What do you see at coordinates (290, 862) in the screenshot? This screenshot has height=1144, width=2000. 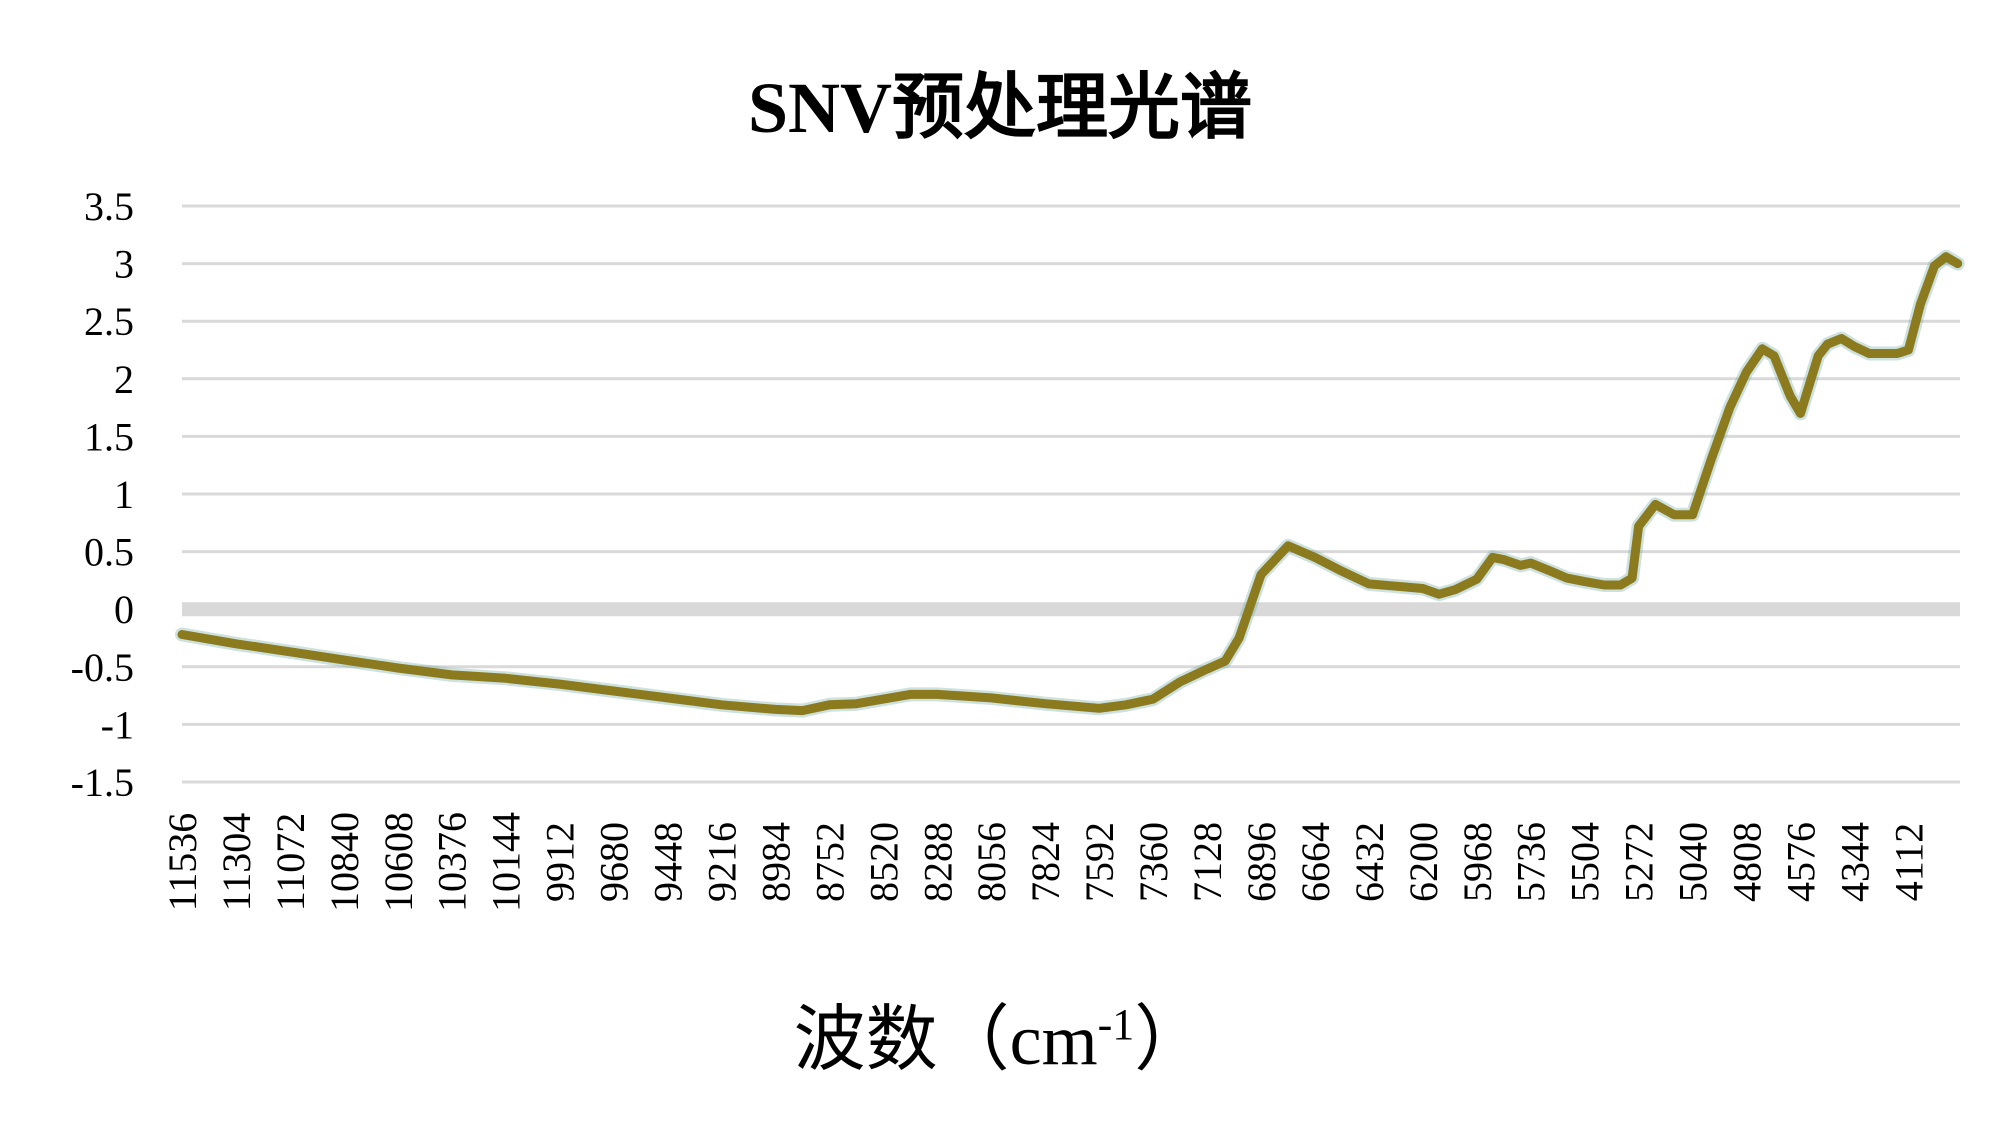 I see `x-tick-label: 11072` at bounding box center [290, 862].